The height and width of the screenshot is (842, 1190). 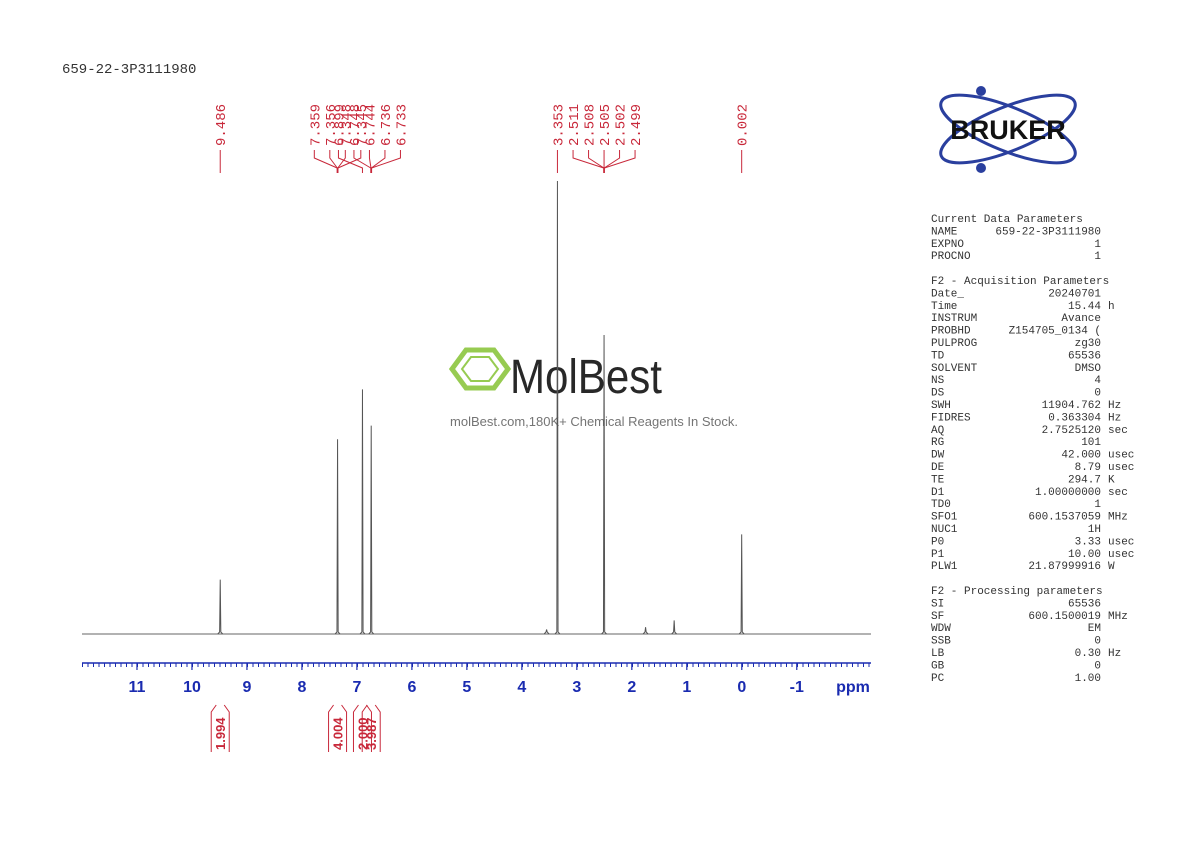 What do you see at coordinates (631, 687) in the screenshot?
I see `x-tick-label: 2` at bounding box center [631, 687].